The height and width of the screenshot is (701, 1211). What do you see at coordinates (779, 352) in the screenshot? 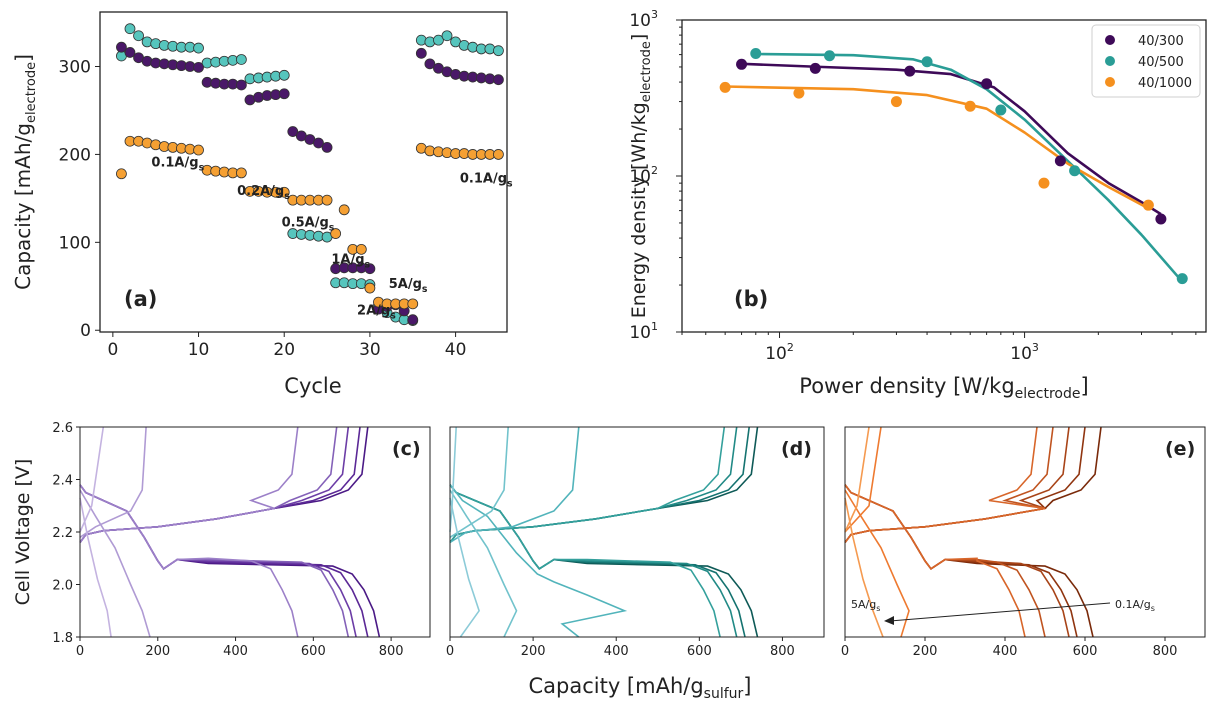
I see `x-tick-label: 102` at bounding box center [779, 352].